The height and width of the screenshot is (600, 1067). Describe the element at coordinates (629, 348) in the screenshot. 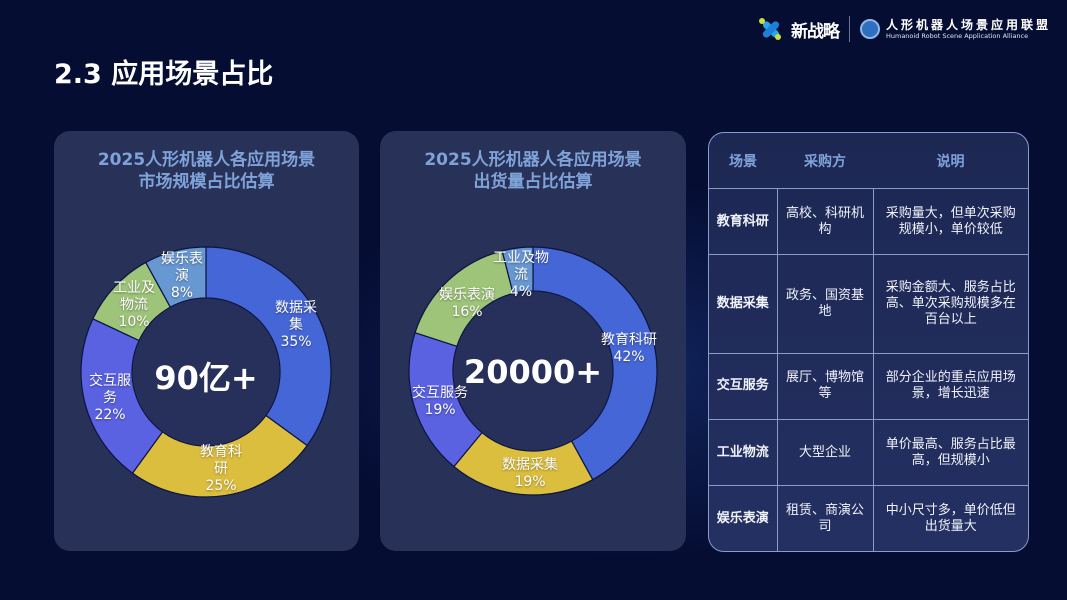

I see `slice-label-education: 教育科研 42%` at that location.